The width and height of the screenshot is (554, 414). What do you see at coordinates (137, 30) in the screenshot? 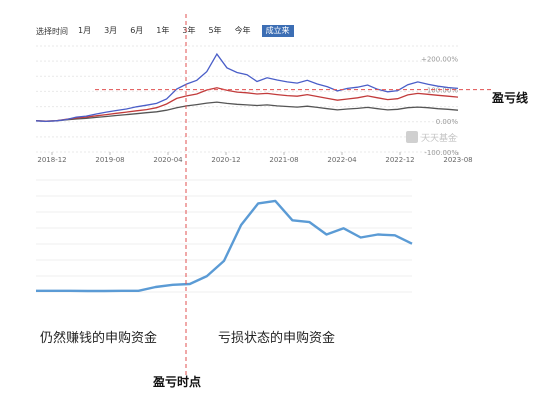
I see `range-option-6m: 6月` at bounding box center [137, 30].